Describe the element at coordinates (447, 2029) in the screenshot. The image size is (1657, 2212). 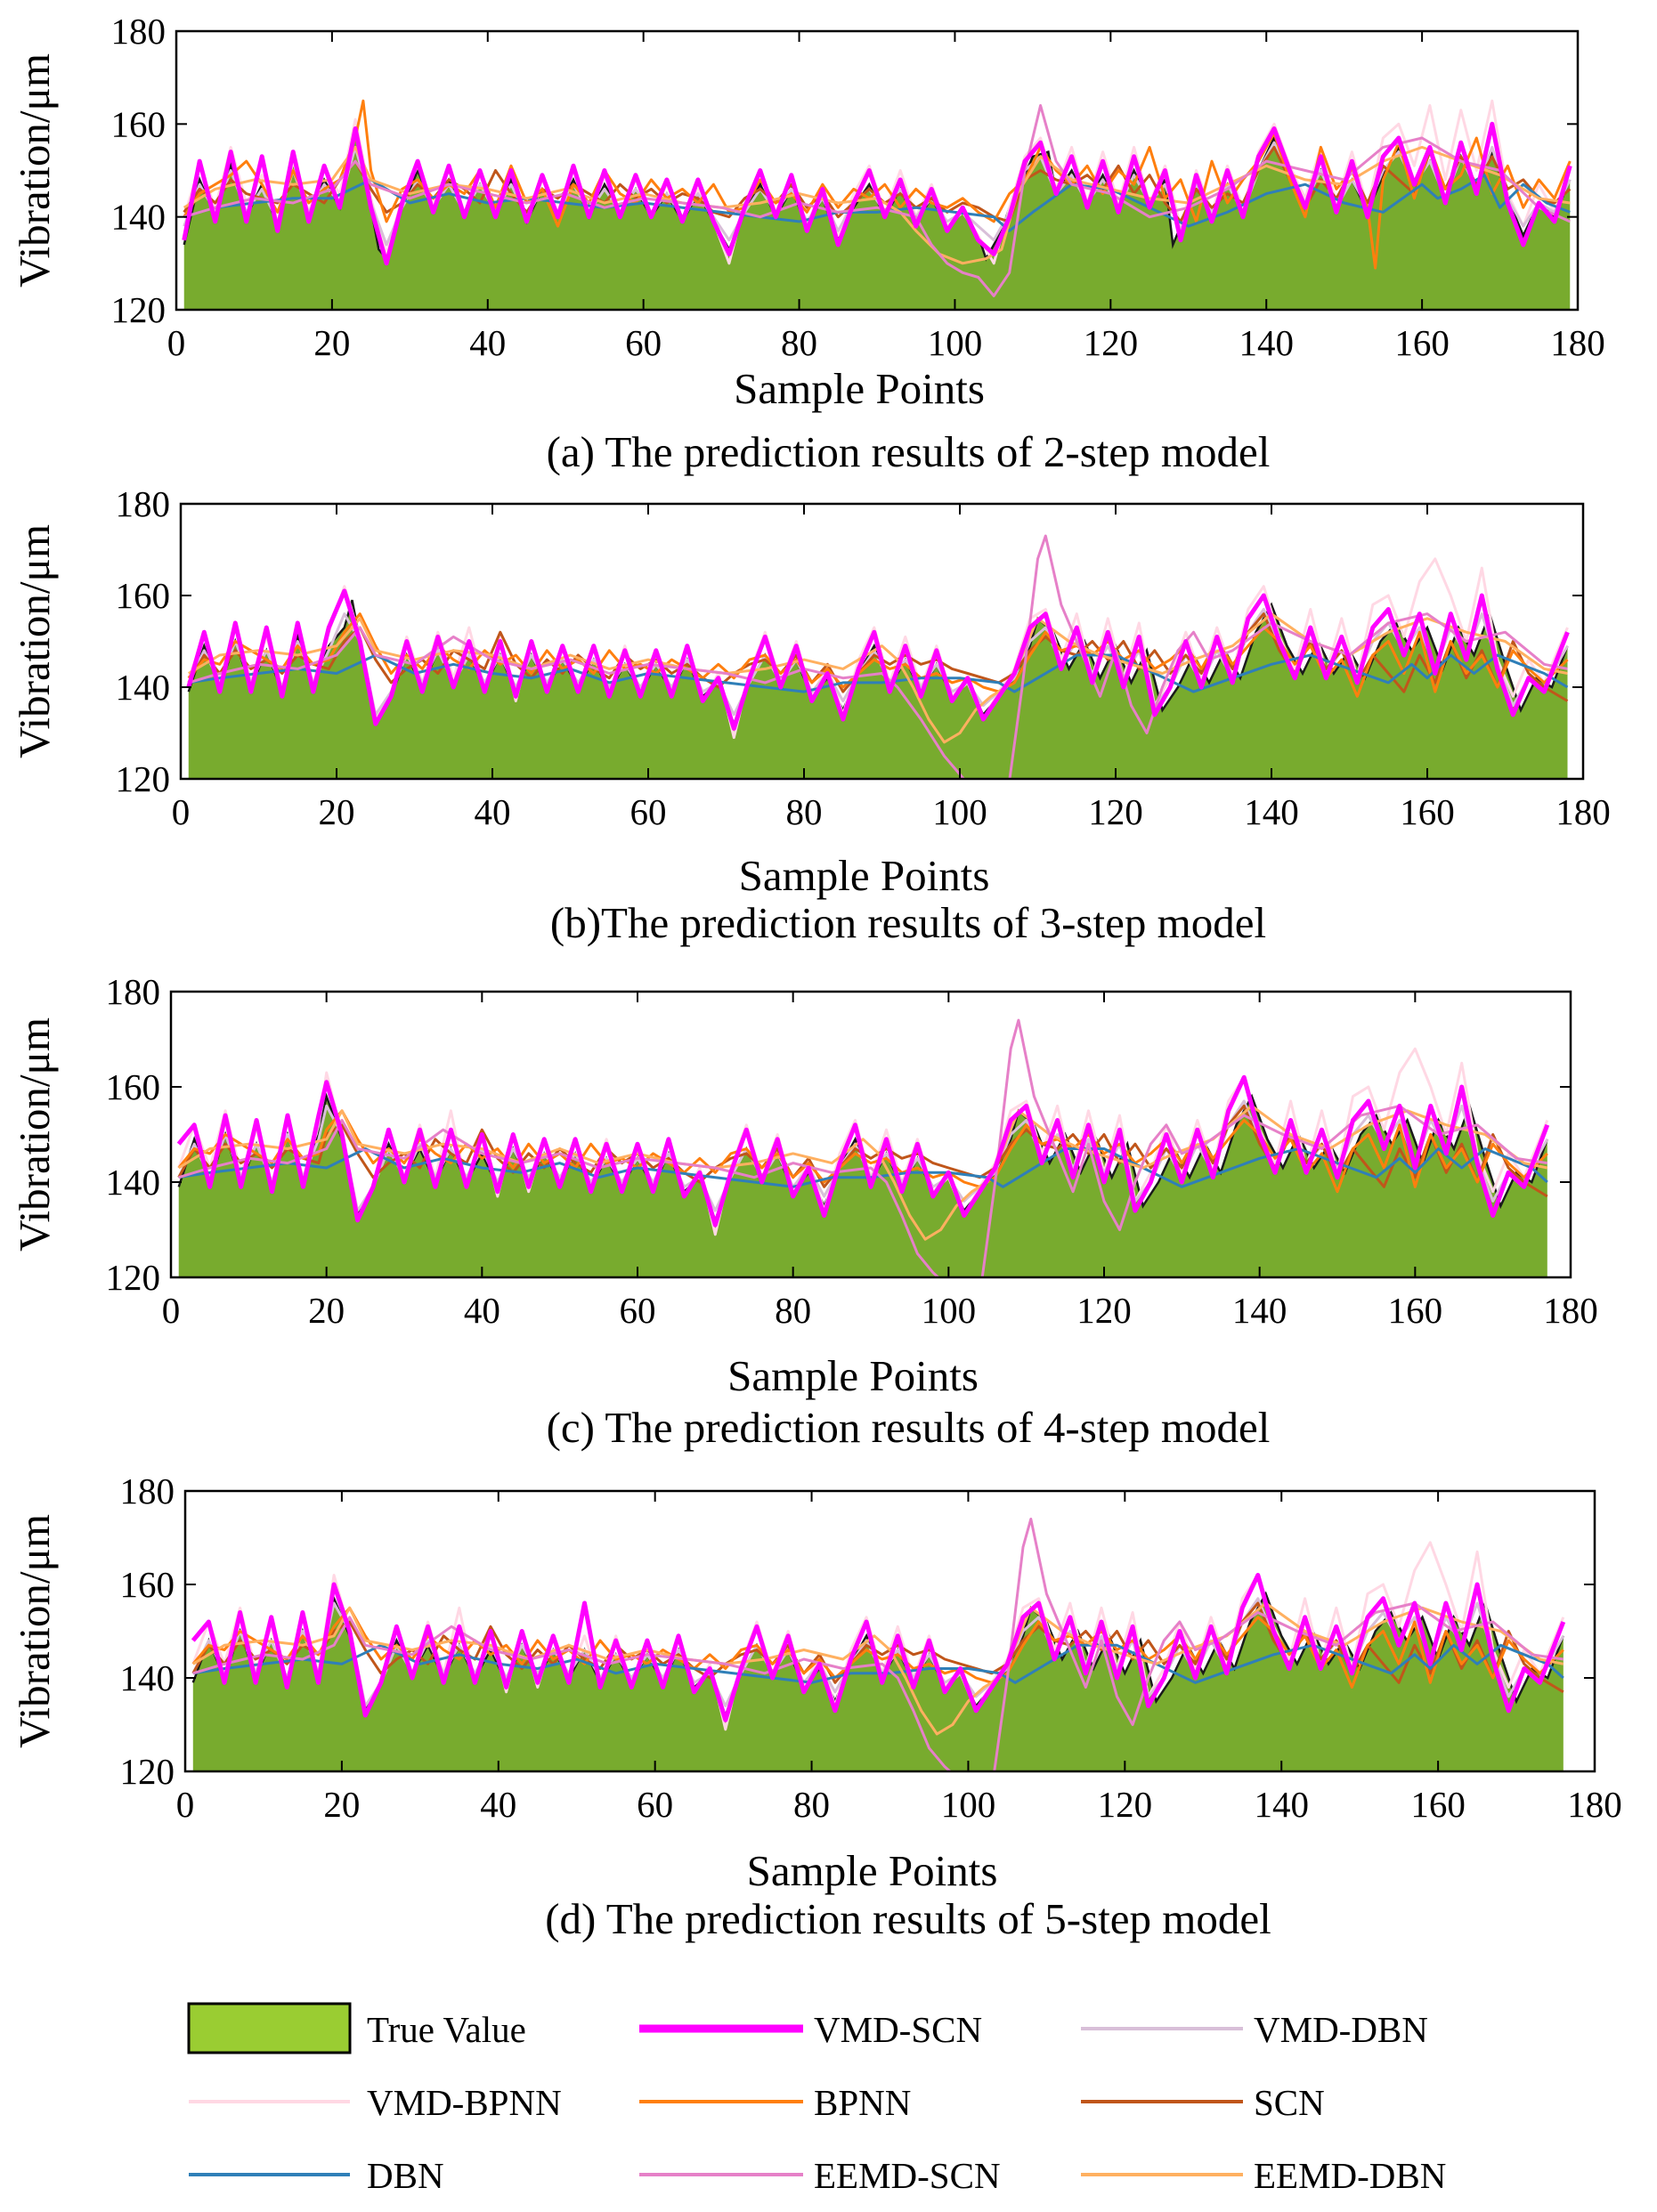
I see `legend-label-true-value: True Value` at that location.